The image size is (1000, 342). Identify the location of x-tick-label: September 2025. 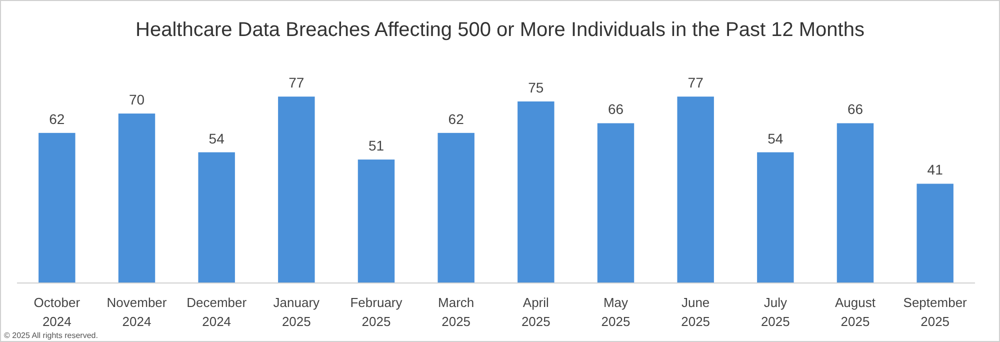
(935, 312).